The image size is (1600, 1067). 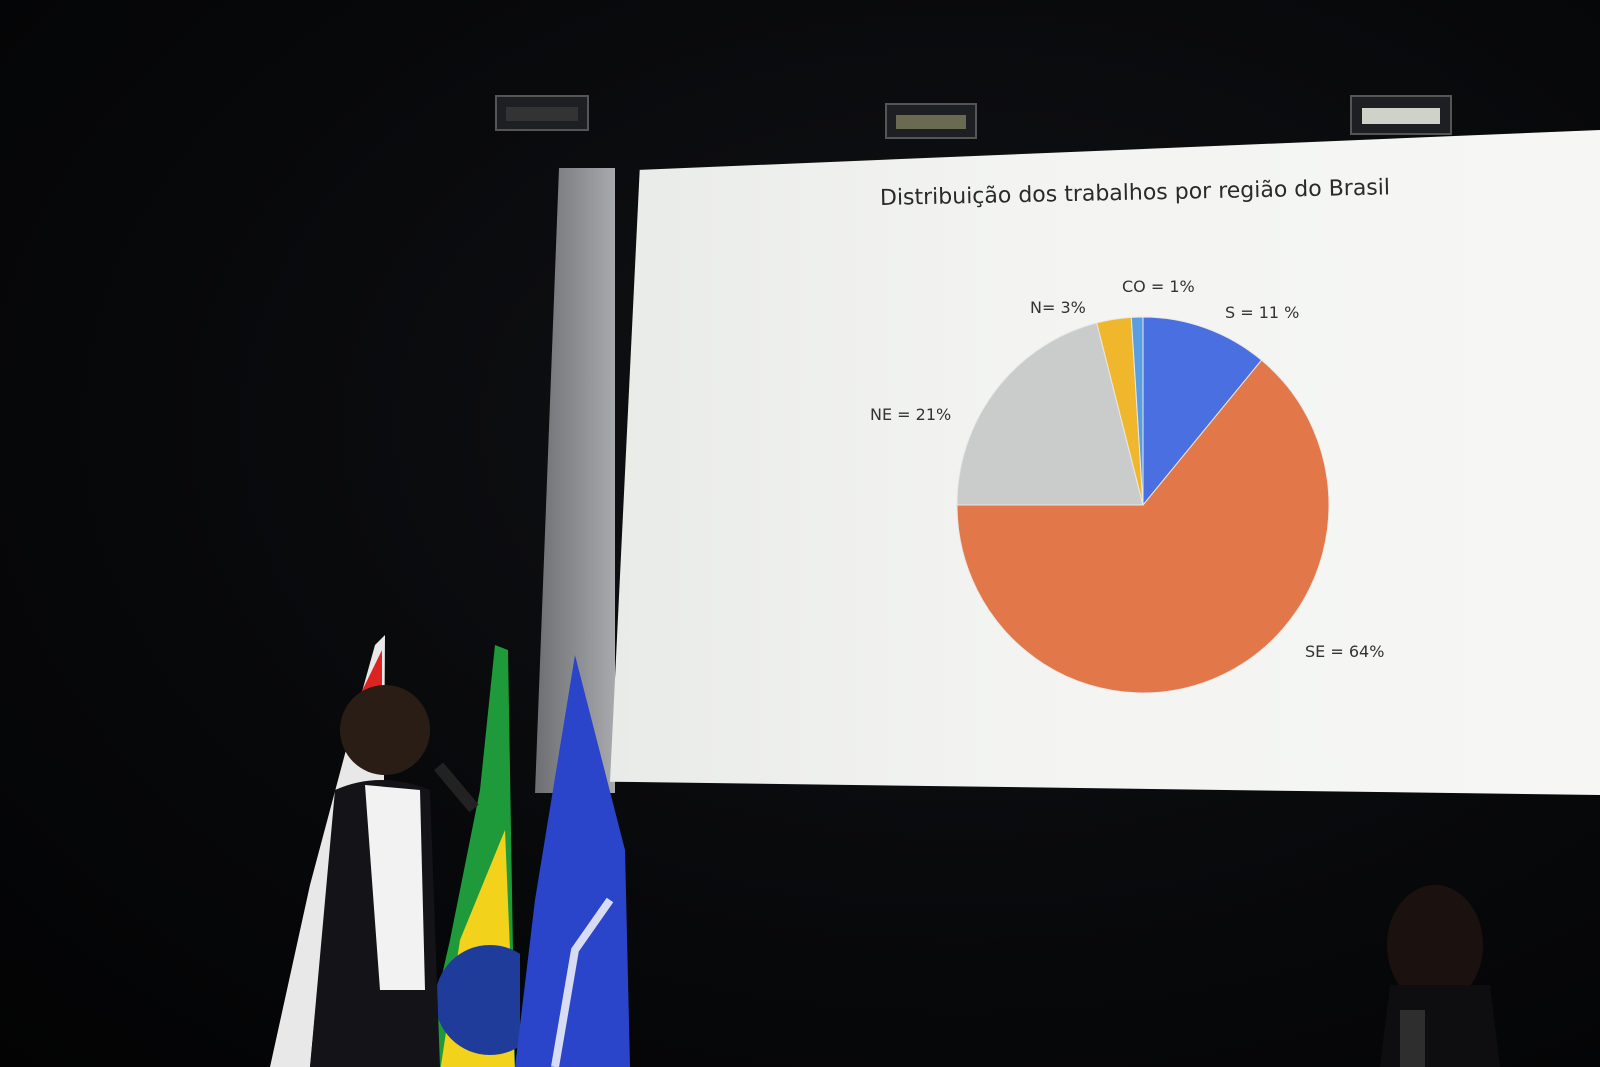 What do you see at coordinates (470, 856) in the screenshot?
I see `flag-brazil` at bounding box center [470, 856].